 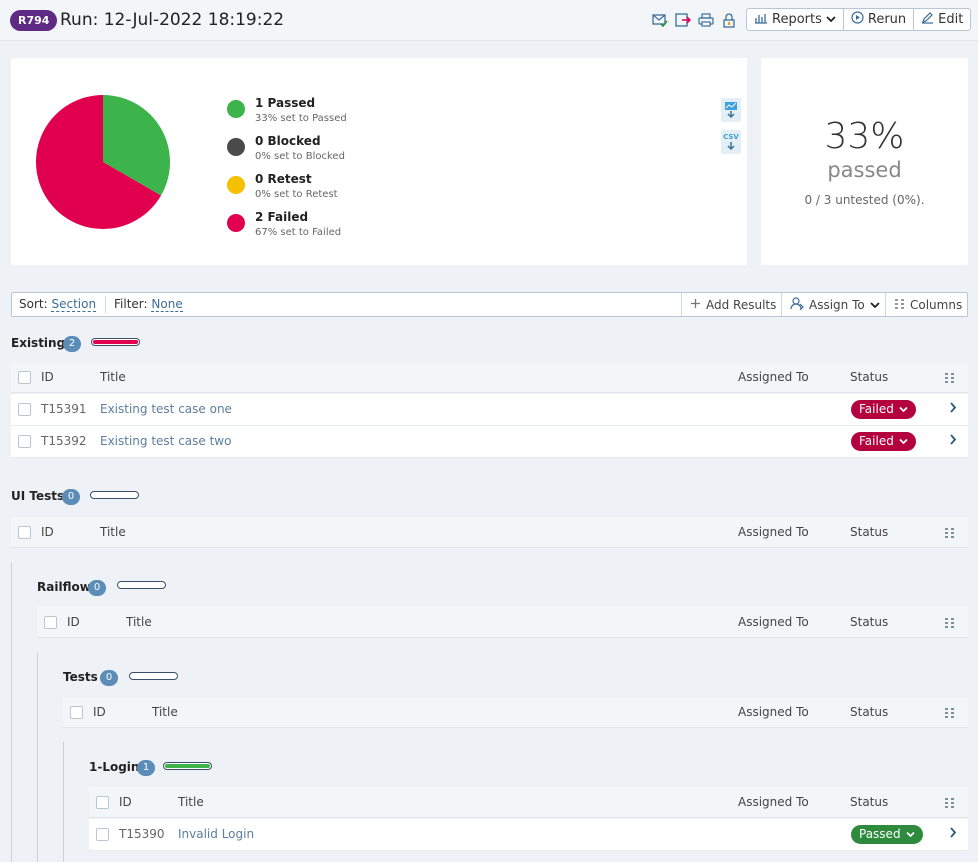 I want to click on status-dropdown: Passed, so click(x=887, y=834).